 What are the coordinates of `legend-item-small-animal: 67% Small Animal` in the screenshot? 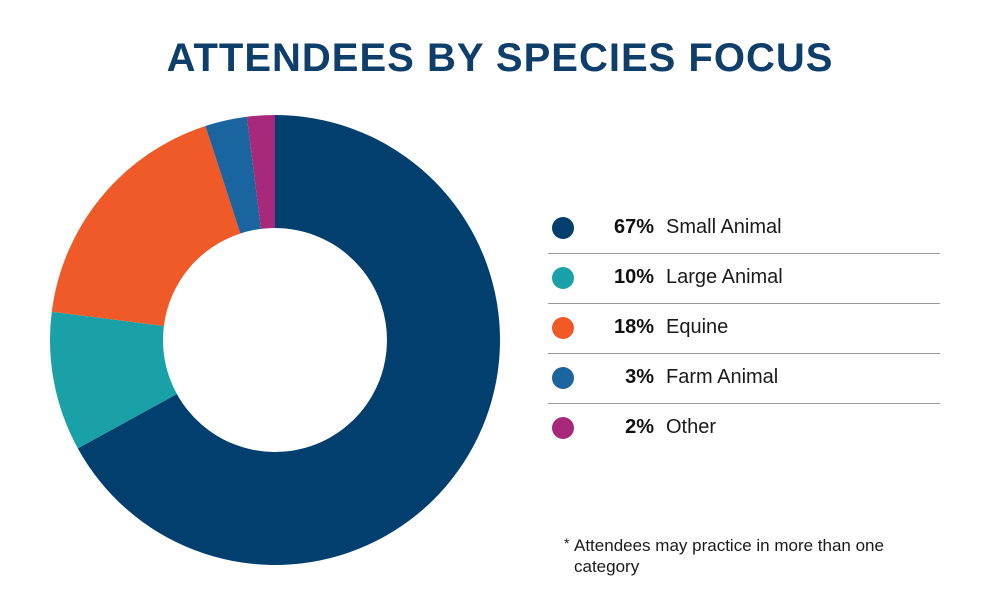 It's located at (744, 229).